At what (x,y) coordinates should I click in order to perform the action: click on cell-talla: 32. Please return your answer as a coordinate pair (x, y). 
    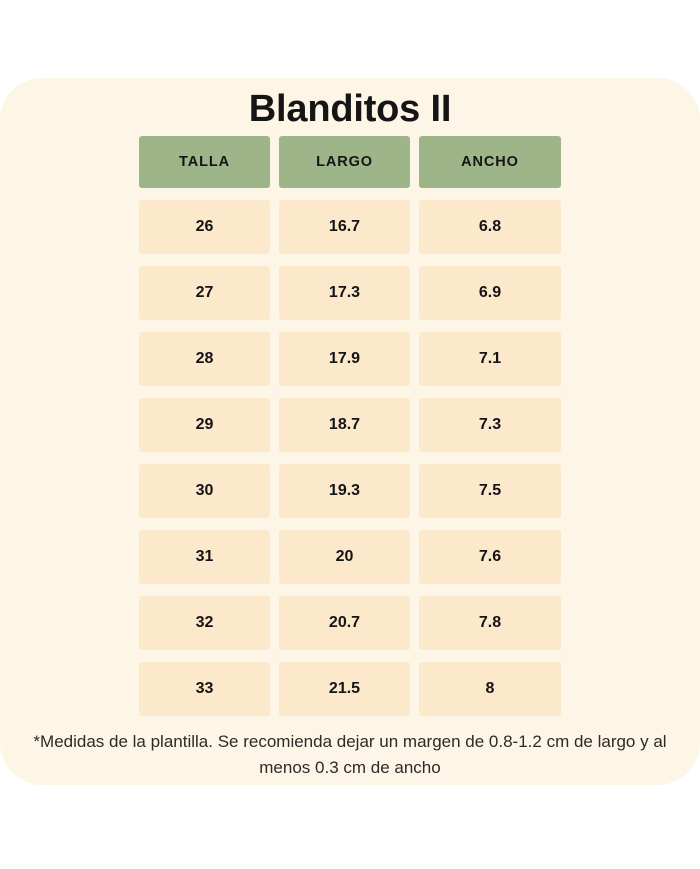
    Looking at the image, I should click on (204, 623).